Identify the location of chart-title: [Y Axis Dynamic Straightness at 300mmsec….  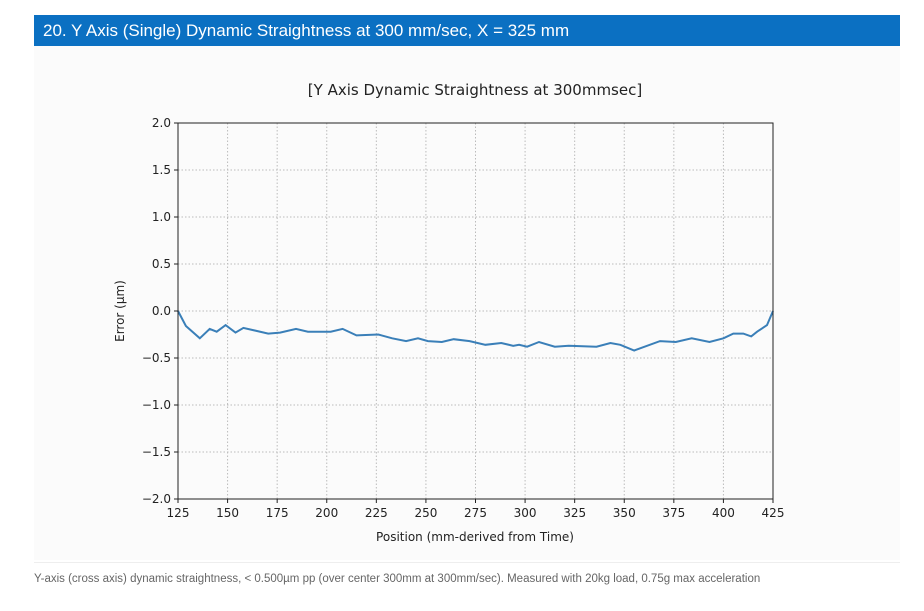
(475, 90).